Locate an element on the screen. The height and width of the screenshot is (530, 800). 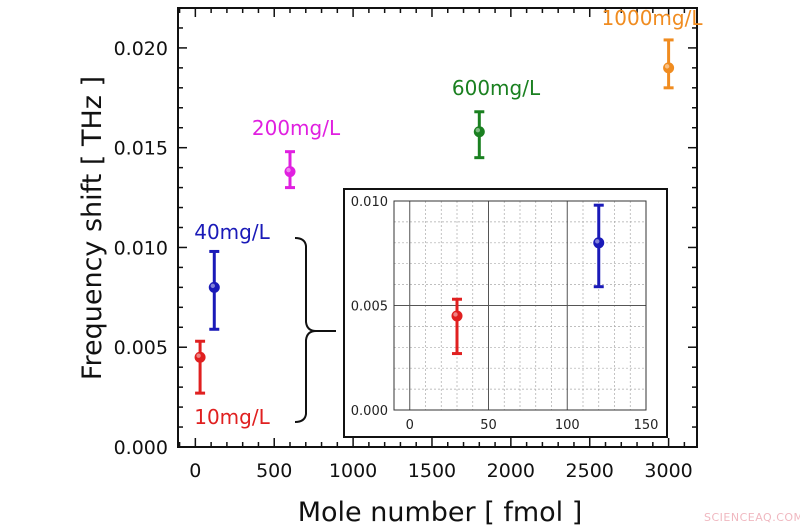
brace is located at coordinates (305, 330).